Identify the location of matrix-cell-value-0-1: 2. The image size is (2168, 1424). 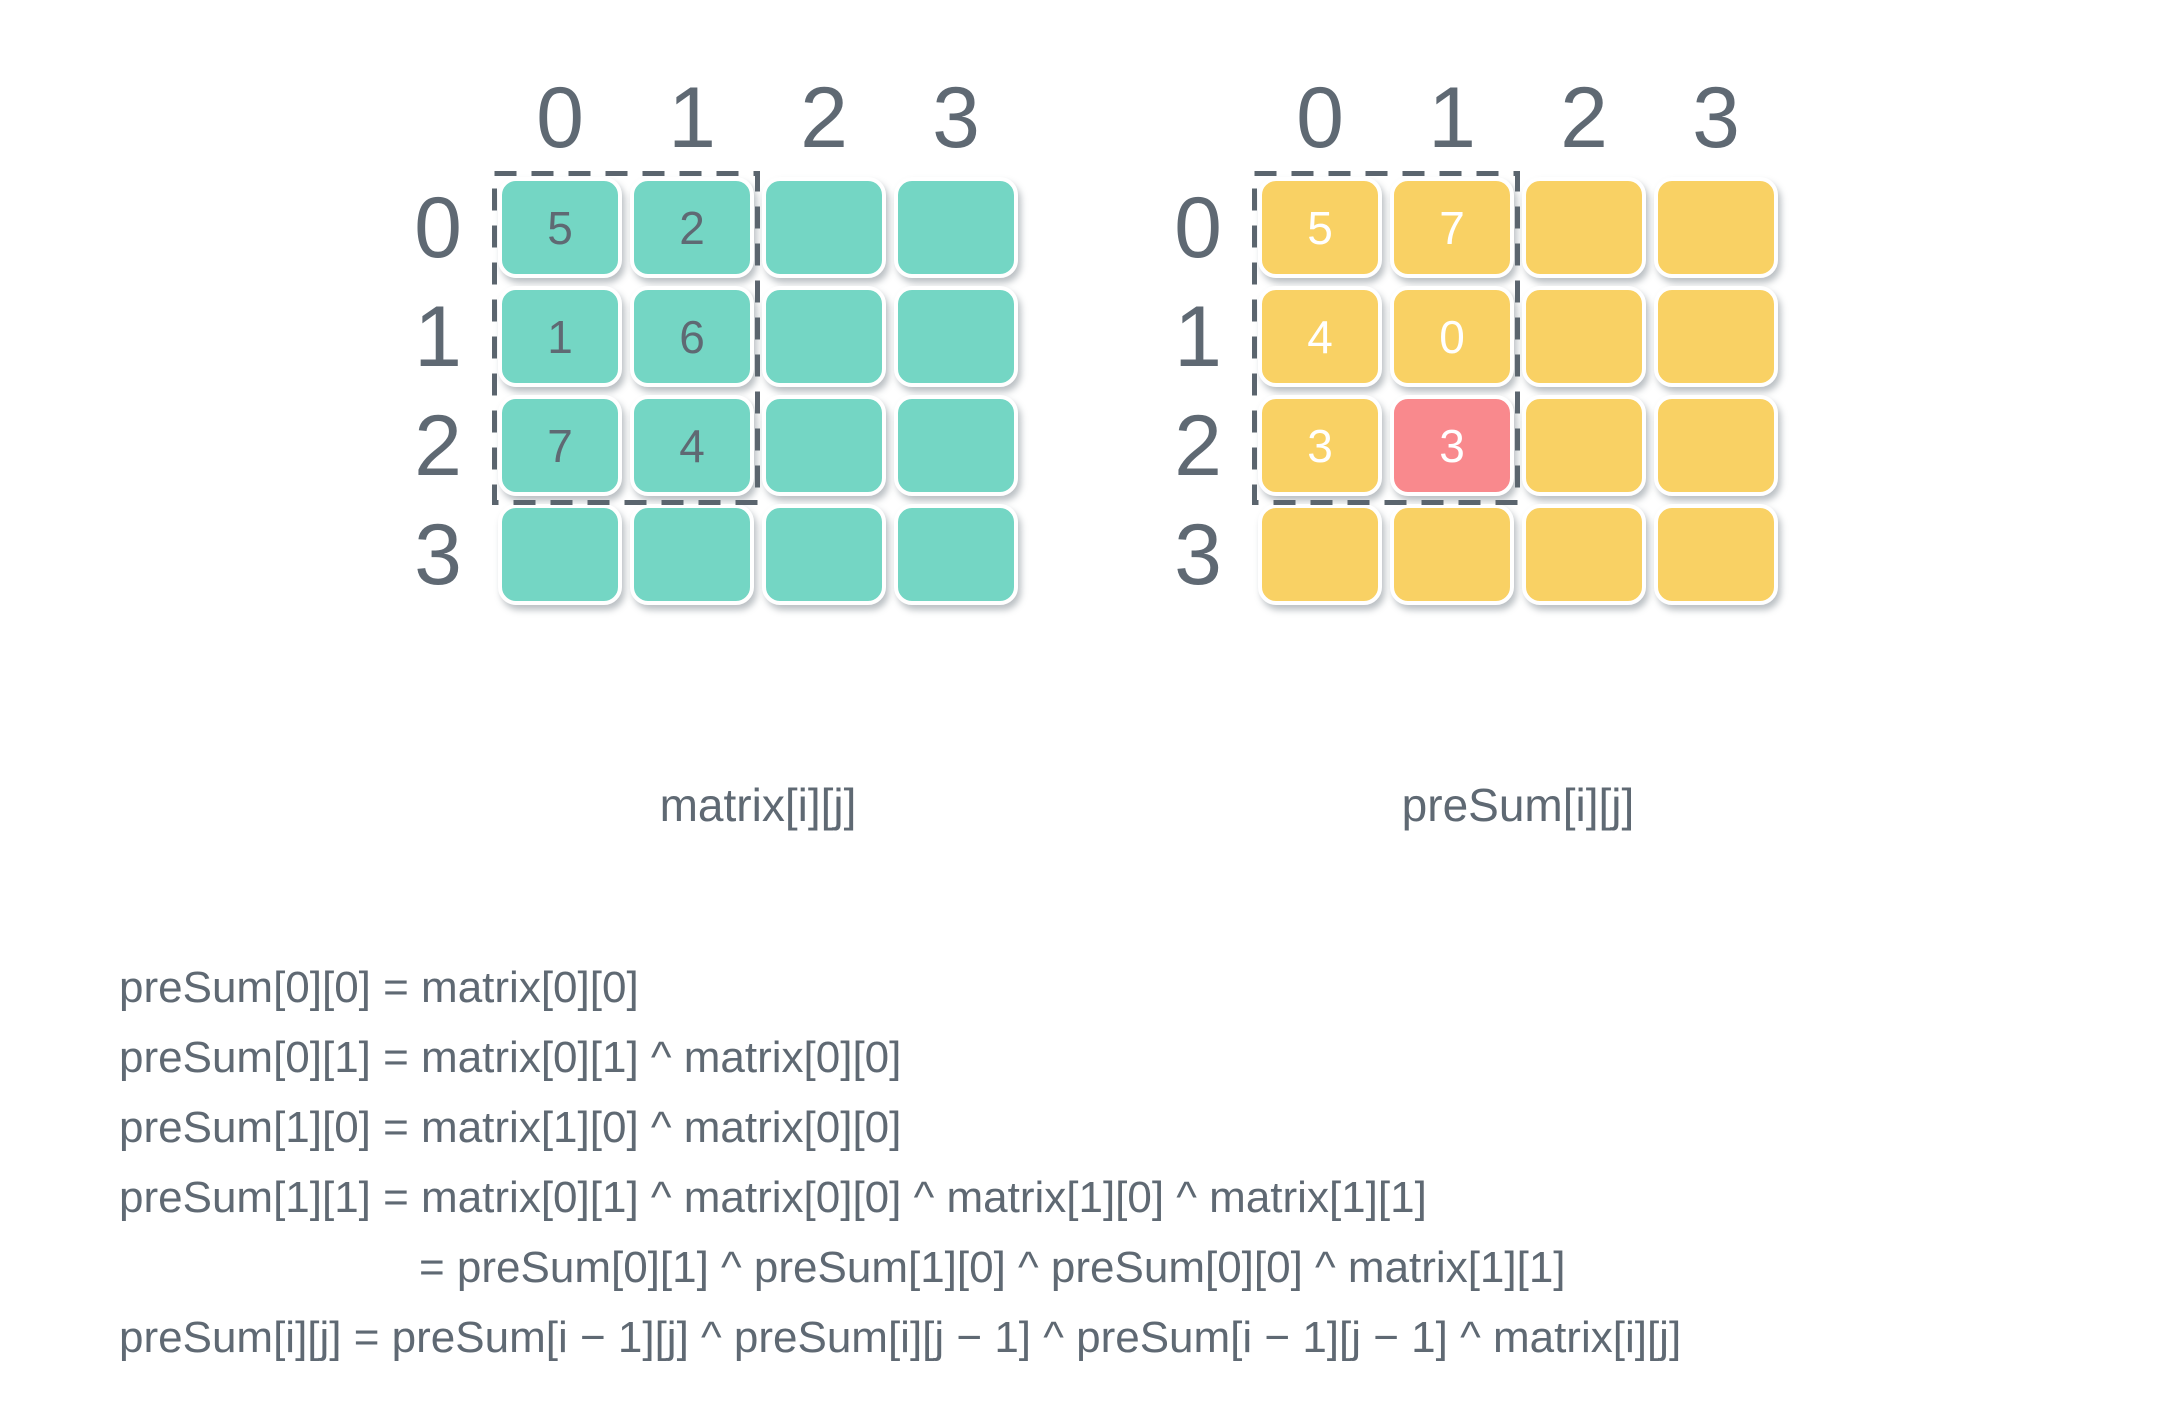
(692, 227).